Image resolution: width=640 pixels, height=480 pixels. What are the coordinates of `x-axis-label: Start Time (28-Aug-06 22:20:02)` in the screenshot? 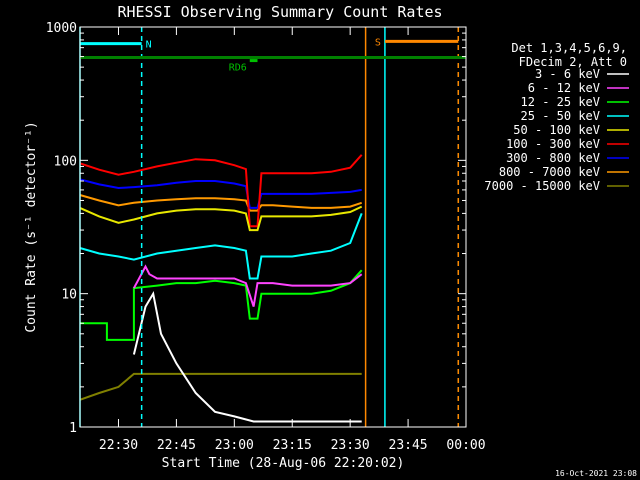 It's located at (283, 463).